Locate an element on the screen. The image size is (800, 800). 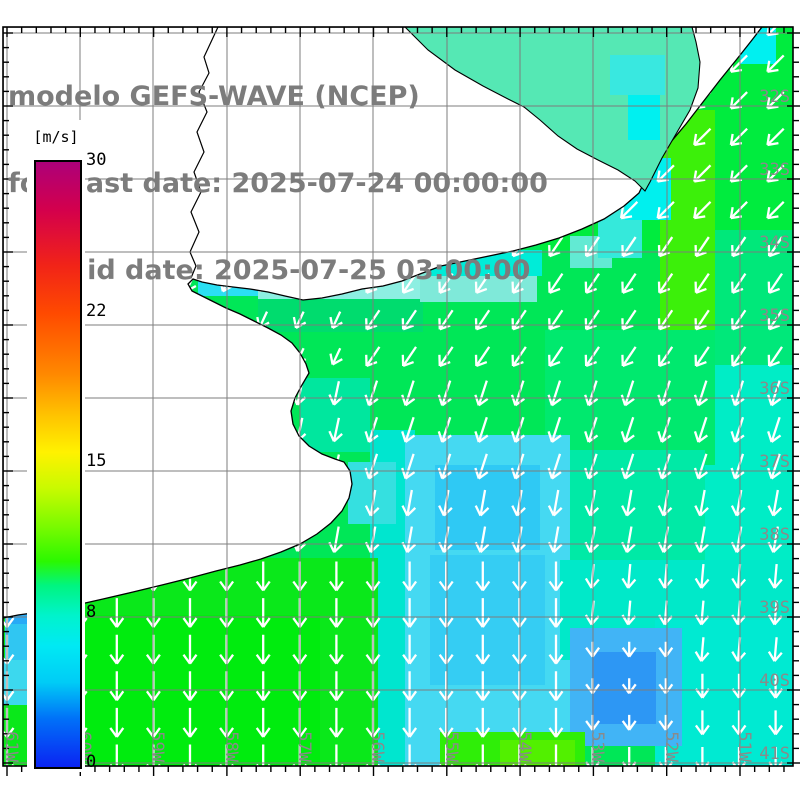
latitude-label: 38S is located at coordinates (774, 535).